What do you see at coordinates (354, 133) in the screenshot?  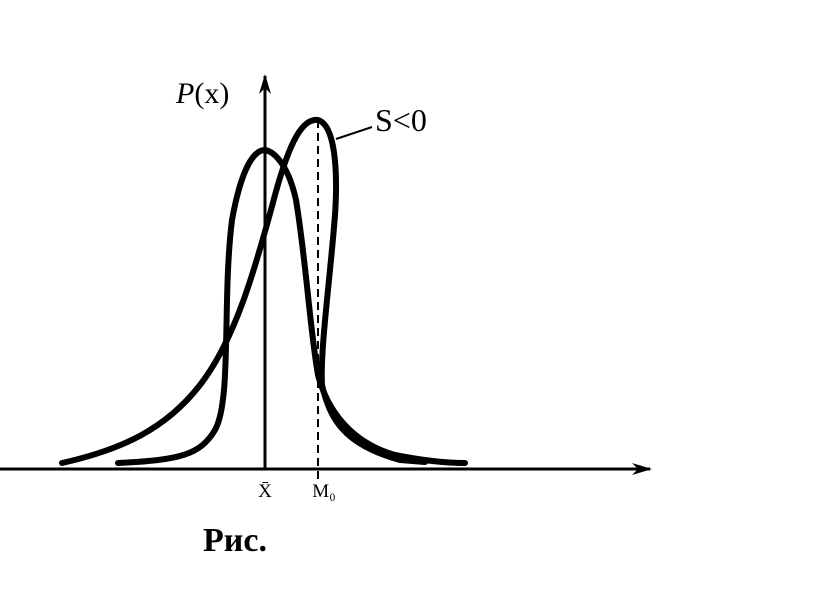 I see `label-leader-line` at bounding box center [354, 133].